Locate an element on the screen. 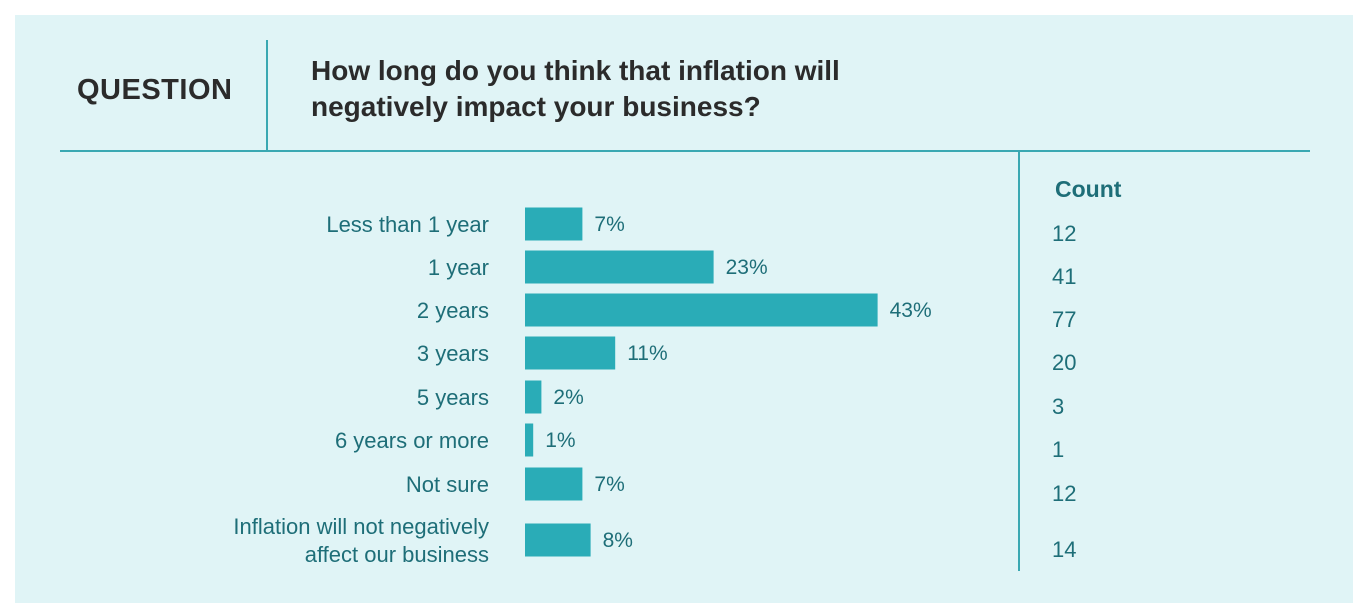 The height and width of the screenshot is (613, 1368). category-label: Not sure is located at coordinates (447, 484).